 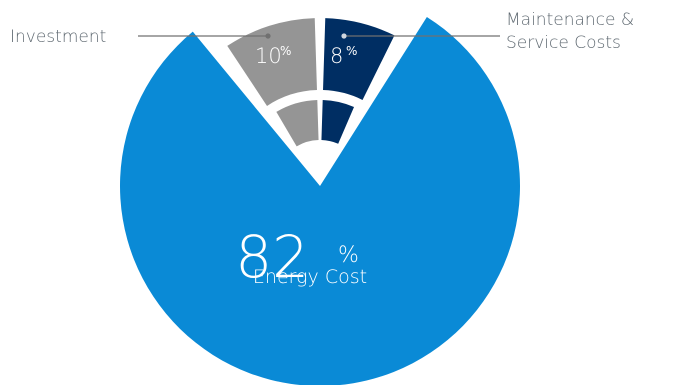 I want to click on callout-maintenance: Maintenance & Service Costs, so click(x=487, y=31).